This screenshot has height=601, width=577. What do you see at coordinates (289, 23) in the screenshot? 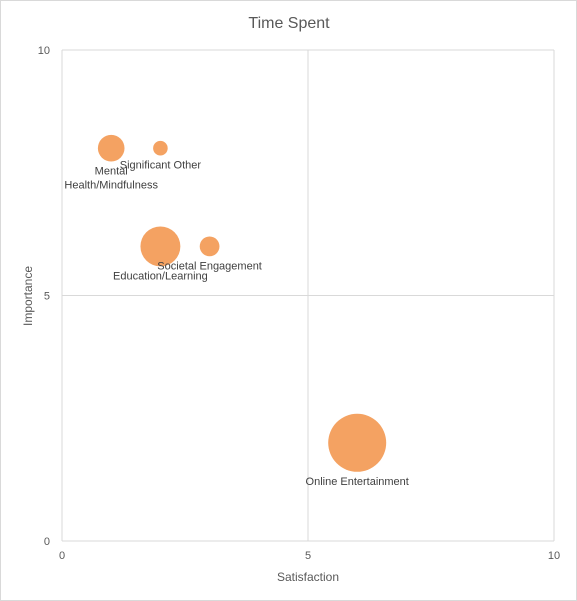
I see `chart-title: Time Spent` at bounding box center [289, 23].